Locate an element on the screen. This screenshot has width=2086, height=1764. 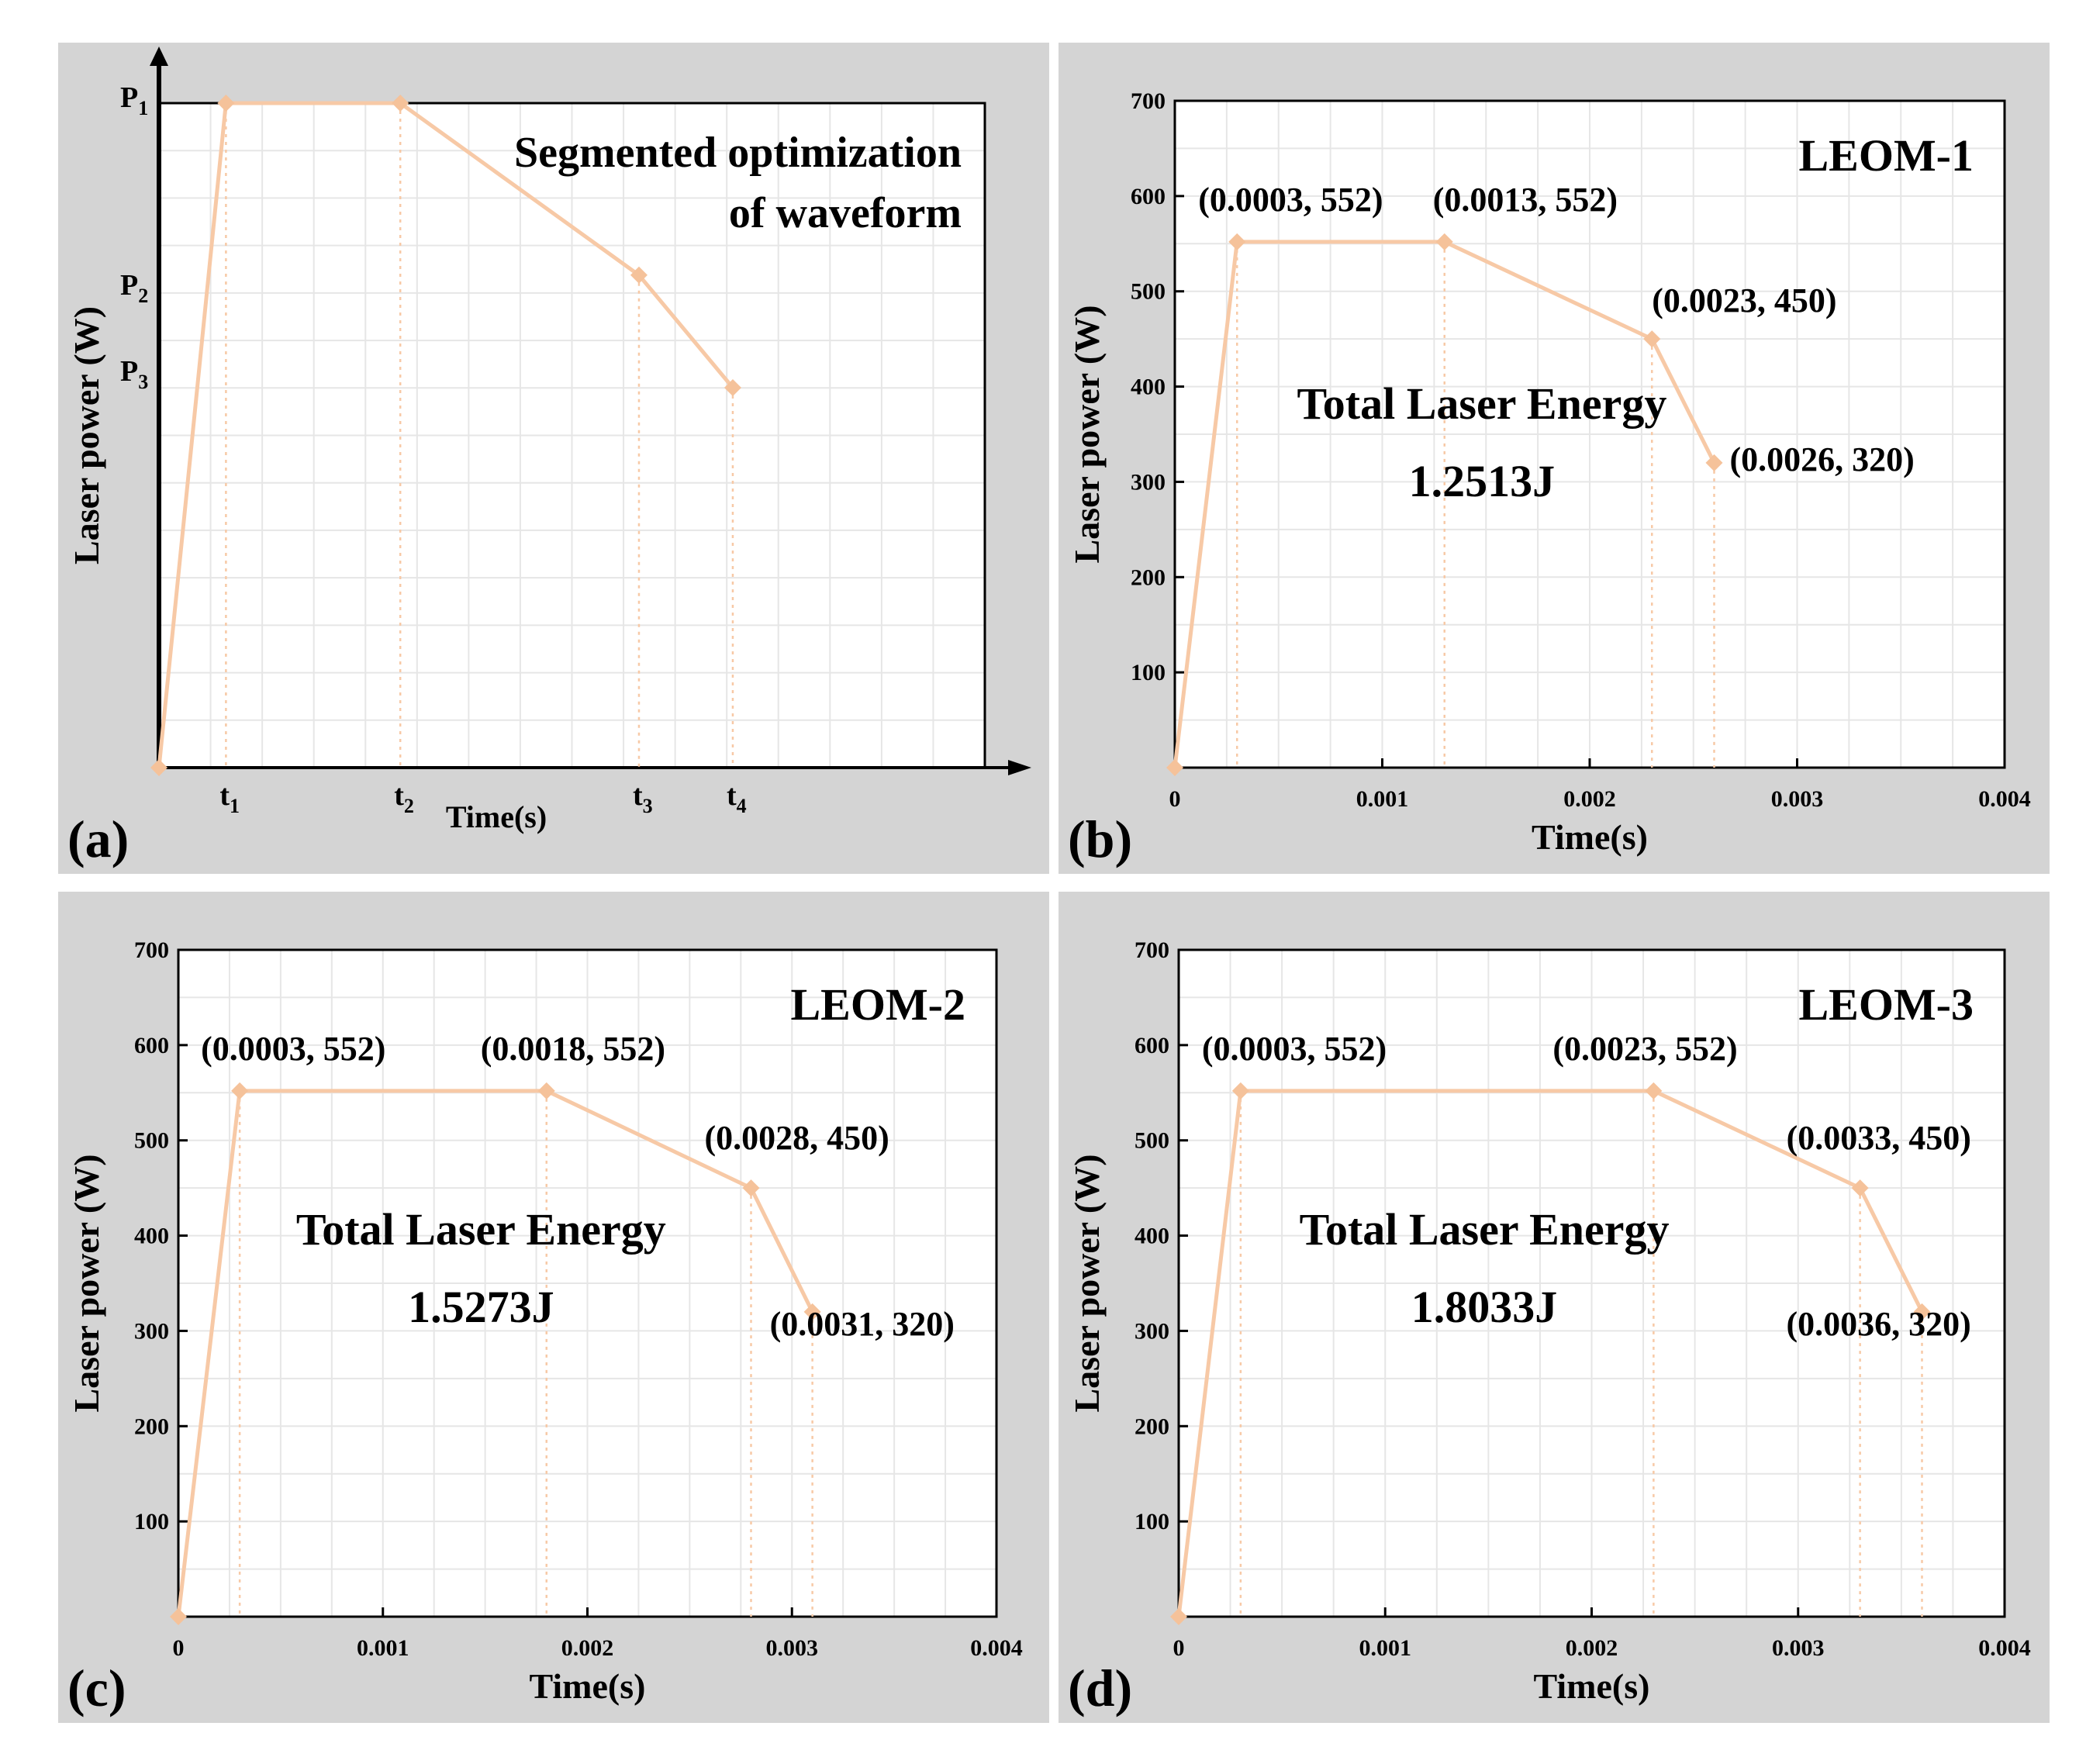
panel-letter: (a) is located at coordinates (98, 839).